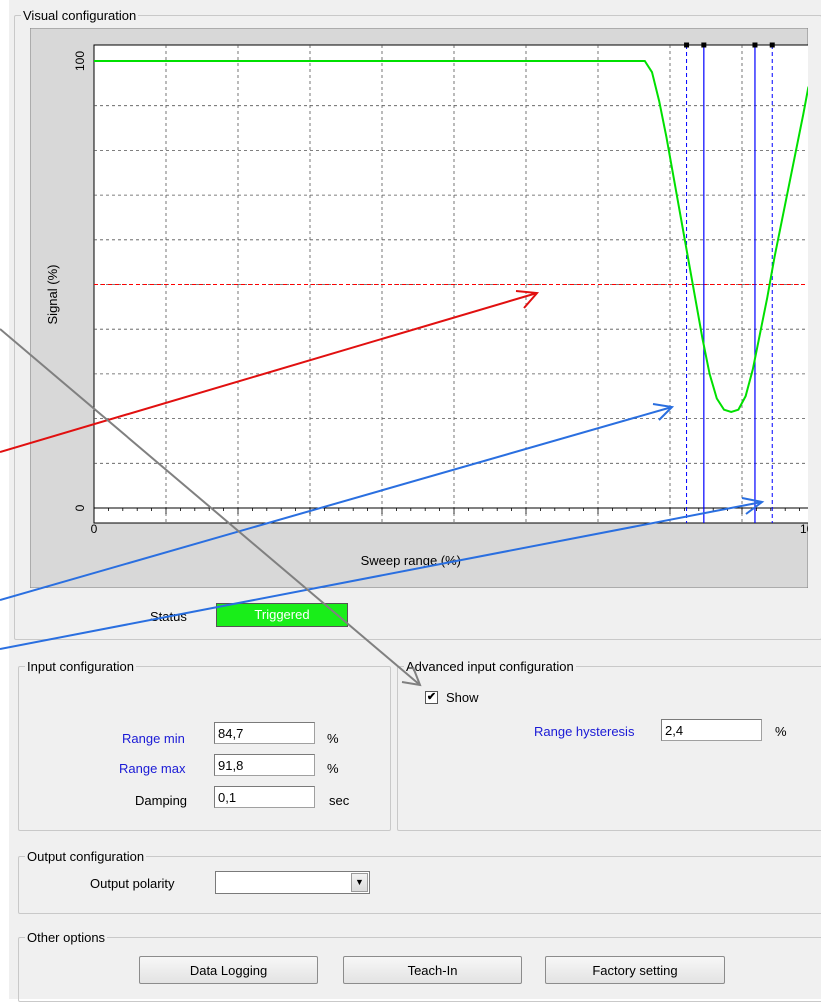 The width and height of the screenshot is (821, 1002). Describe the element at coordinates (490, 666) in the screenshot. I see `advanced-input-configuration-legend: Advanced input configuration` at that location.